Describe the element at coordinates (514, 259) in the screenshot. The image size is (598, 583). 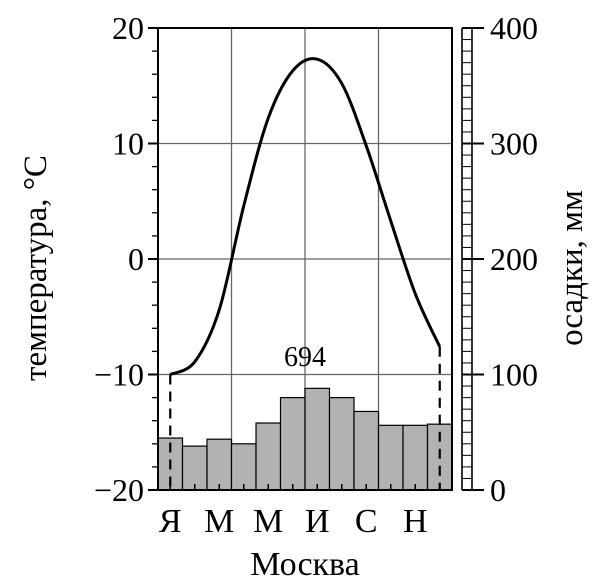
I see `right-tick-label: 200` at that location.